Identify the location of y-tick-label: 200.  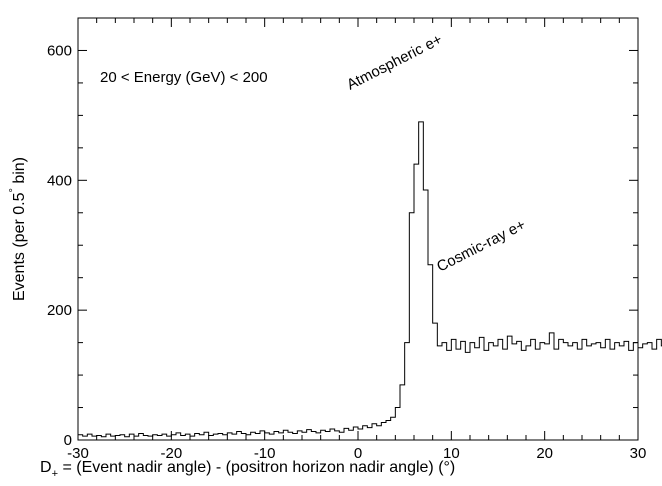
(59, 310).